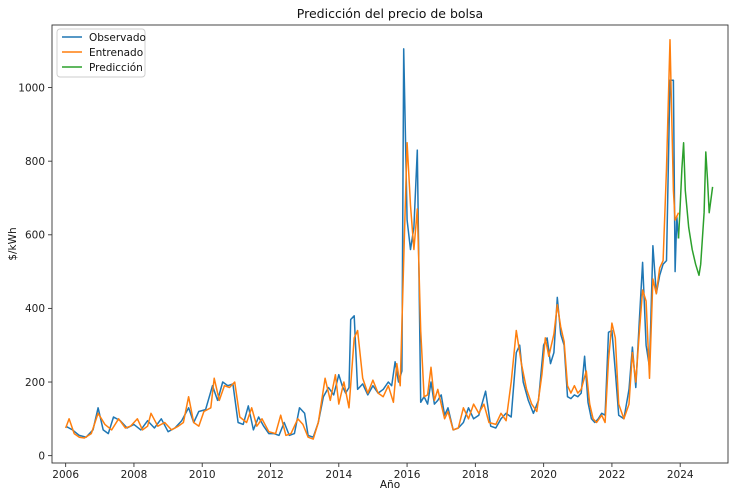 The height and width of the screenshot is (496, 730). I want to click on y-tick-label: 1000, so click(31, 88).